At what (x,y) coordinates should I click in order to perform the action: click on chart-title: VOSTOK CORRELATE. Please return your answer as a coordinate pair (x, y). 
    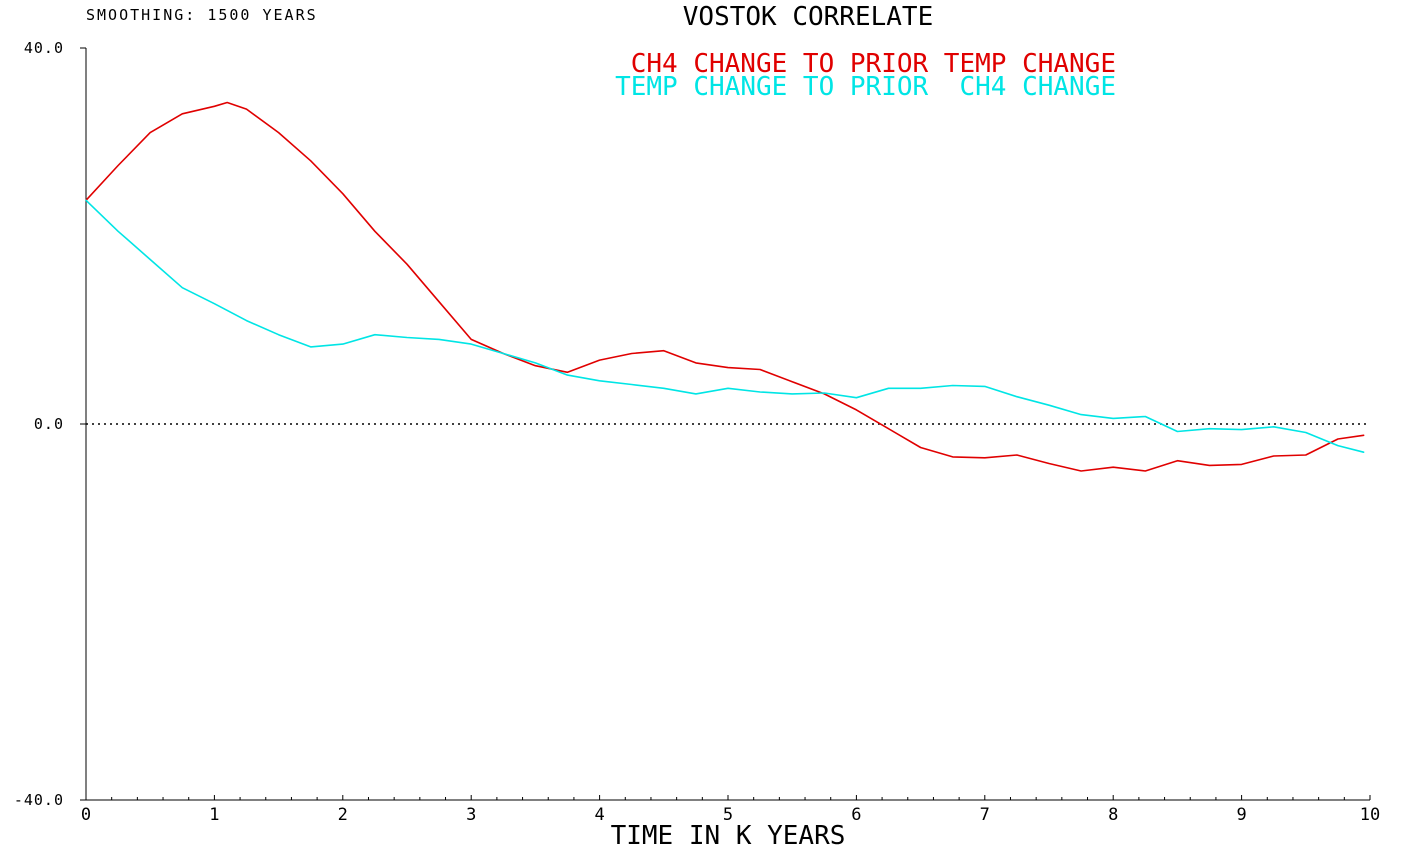
    Looking at the image, I should click on (808, 17).